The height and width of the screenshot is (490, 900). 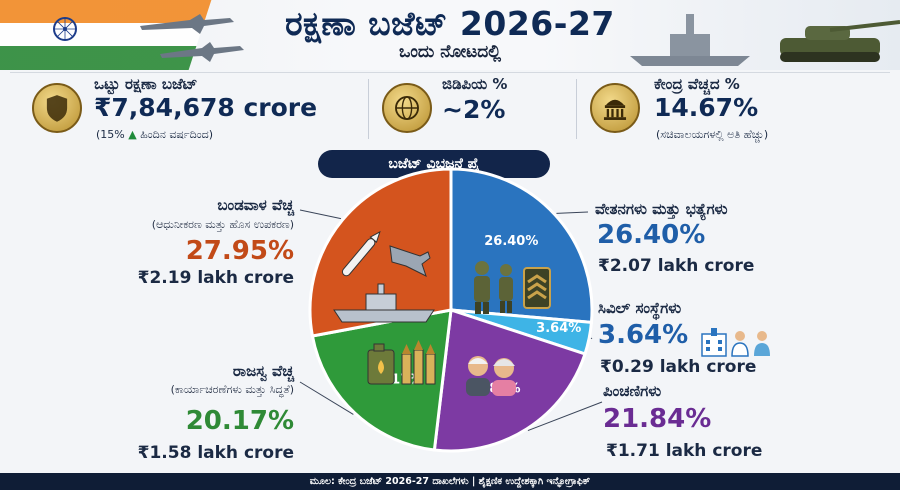 What do you see at coordinates (215, 453) in the screenshot?
I see `slice-amount-revenue: ₹1.58 lakh crore` at bounding box center [215, 453].